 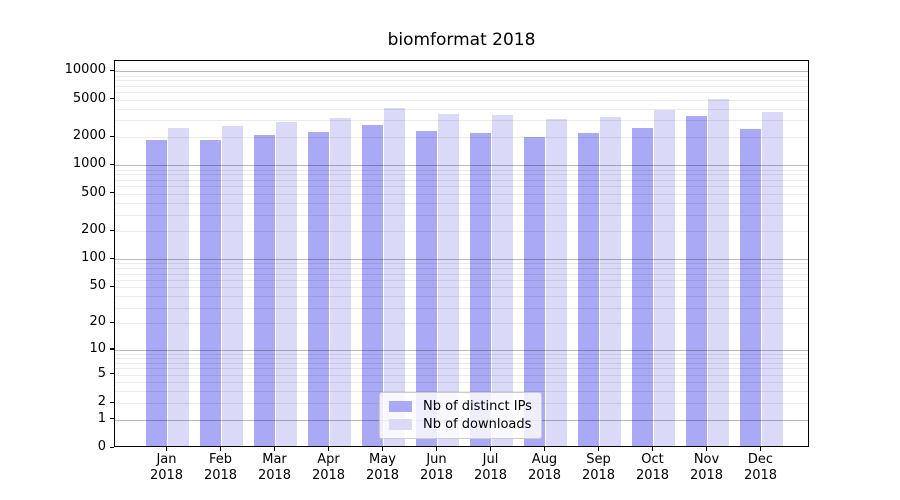 What do you see at coordinates (400, 424) in the screenshot?
I see `legend-swatch-downloads` at bounding box center [400, 424].